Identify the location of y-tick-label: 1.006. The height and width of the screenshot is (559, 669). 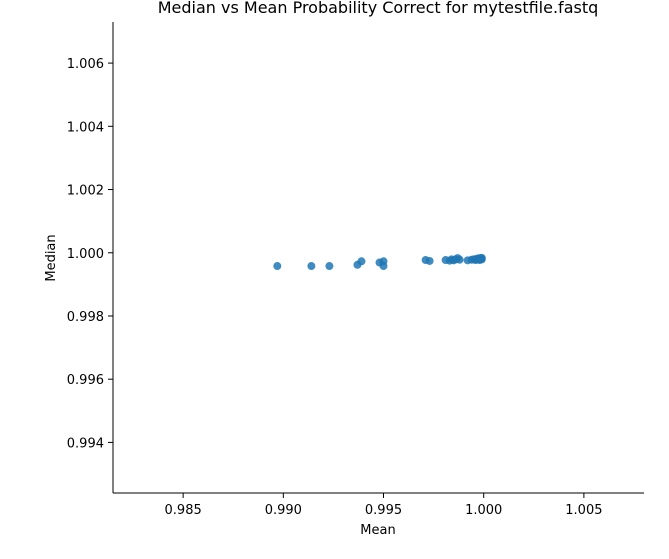
(85, 64).